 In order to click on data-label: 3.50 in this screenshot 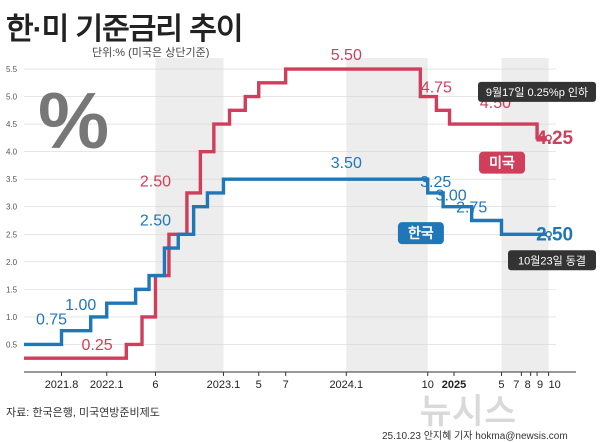, I will do `click(346, 163)`.